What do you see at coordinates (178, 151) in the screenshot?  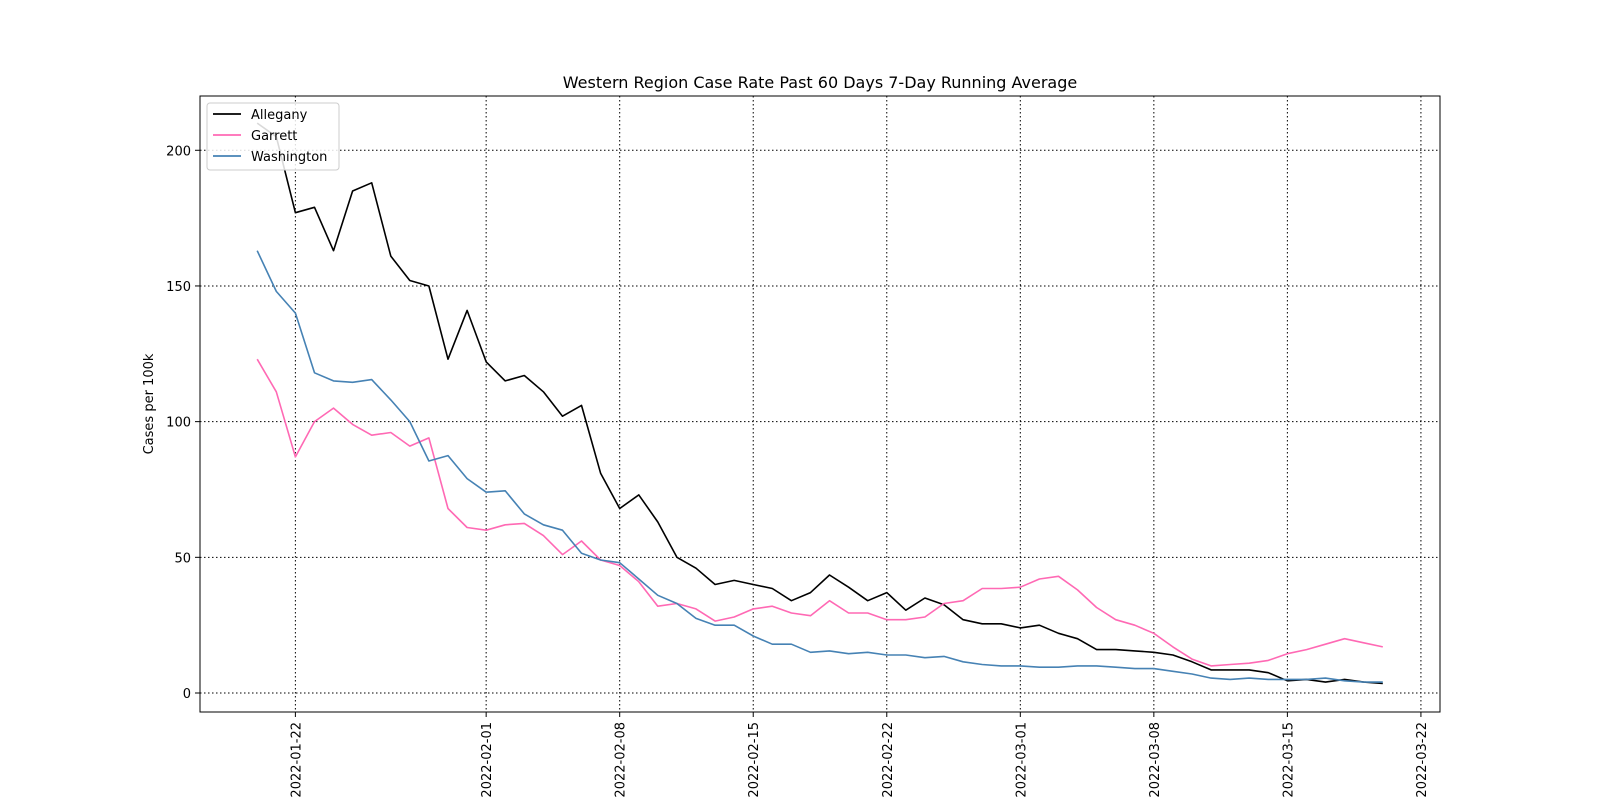 I see `y-tick-label: 200` at bounding box center [178, 151].